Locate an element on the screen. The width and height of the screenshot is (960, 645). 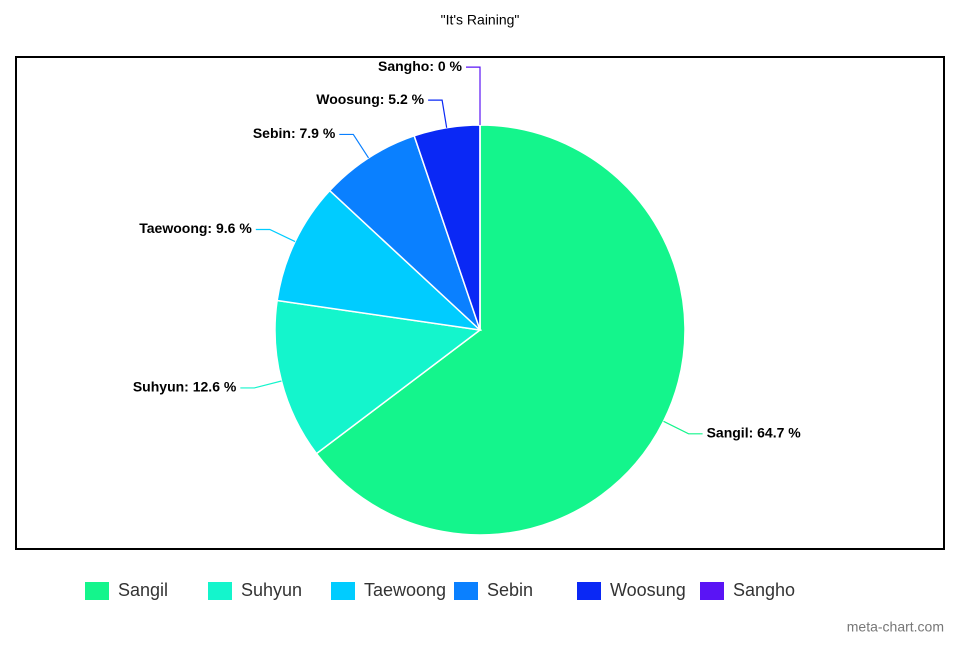
data-label: Sangil: 64.7 % is located at coordinates (754, 433).